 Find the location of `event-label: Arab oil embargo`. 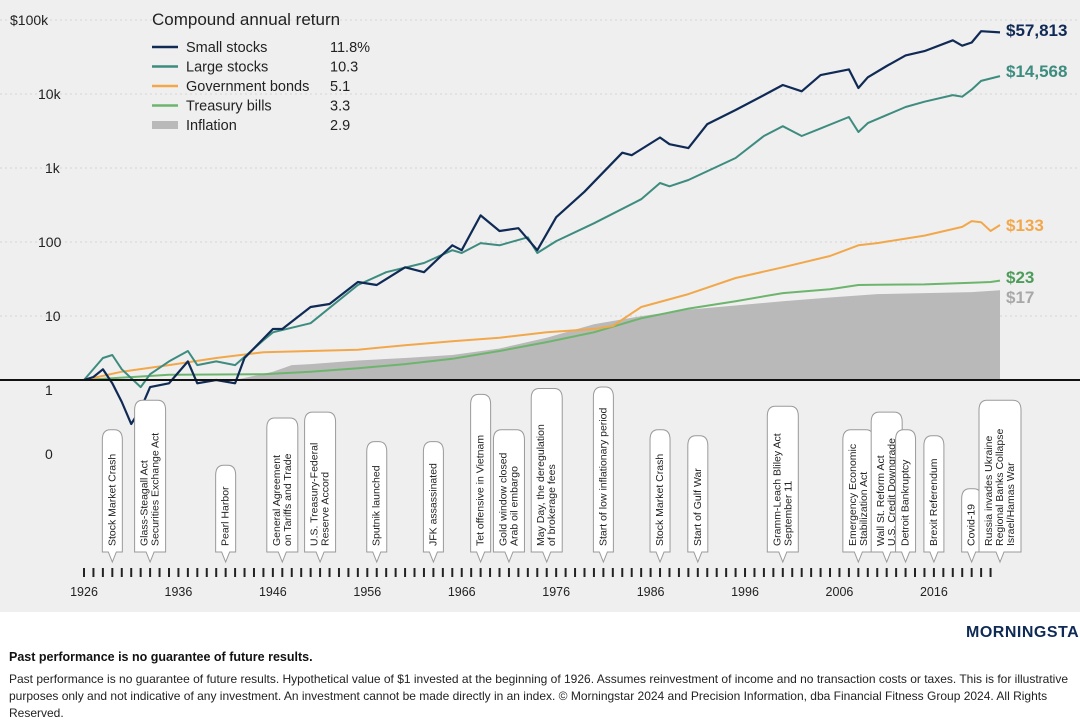

event-label: Arab oil embargo is located at coordinates (514, 506).